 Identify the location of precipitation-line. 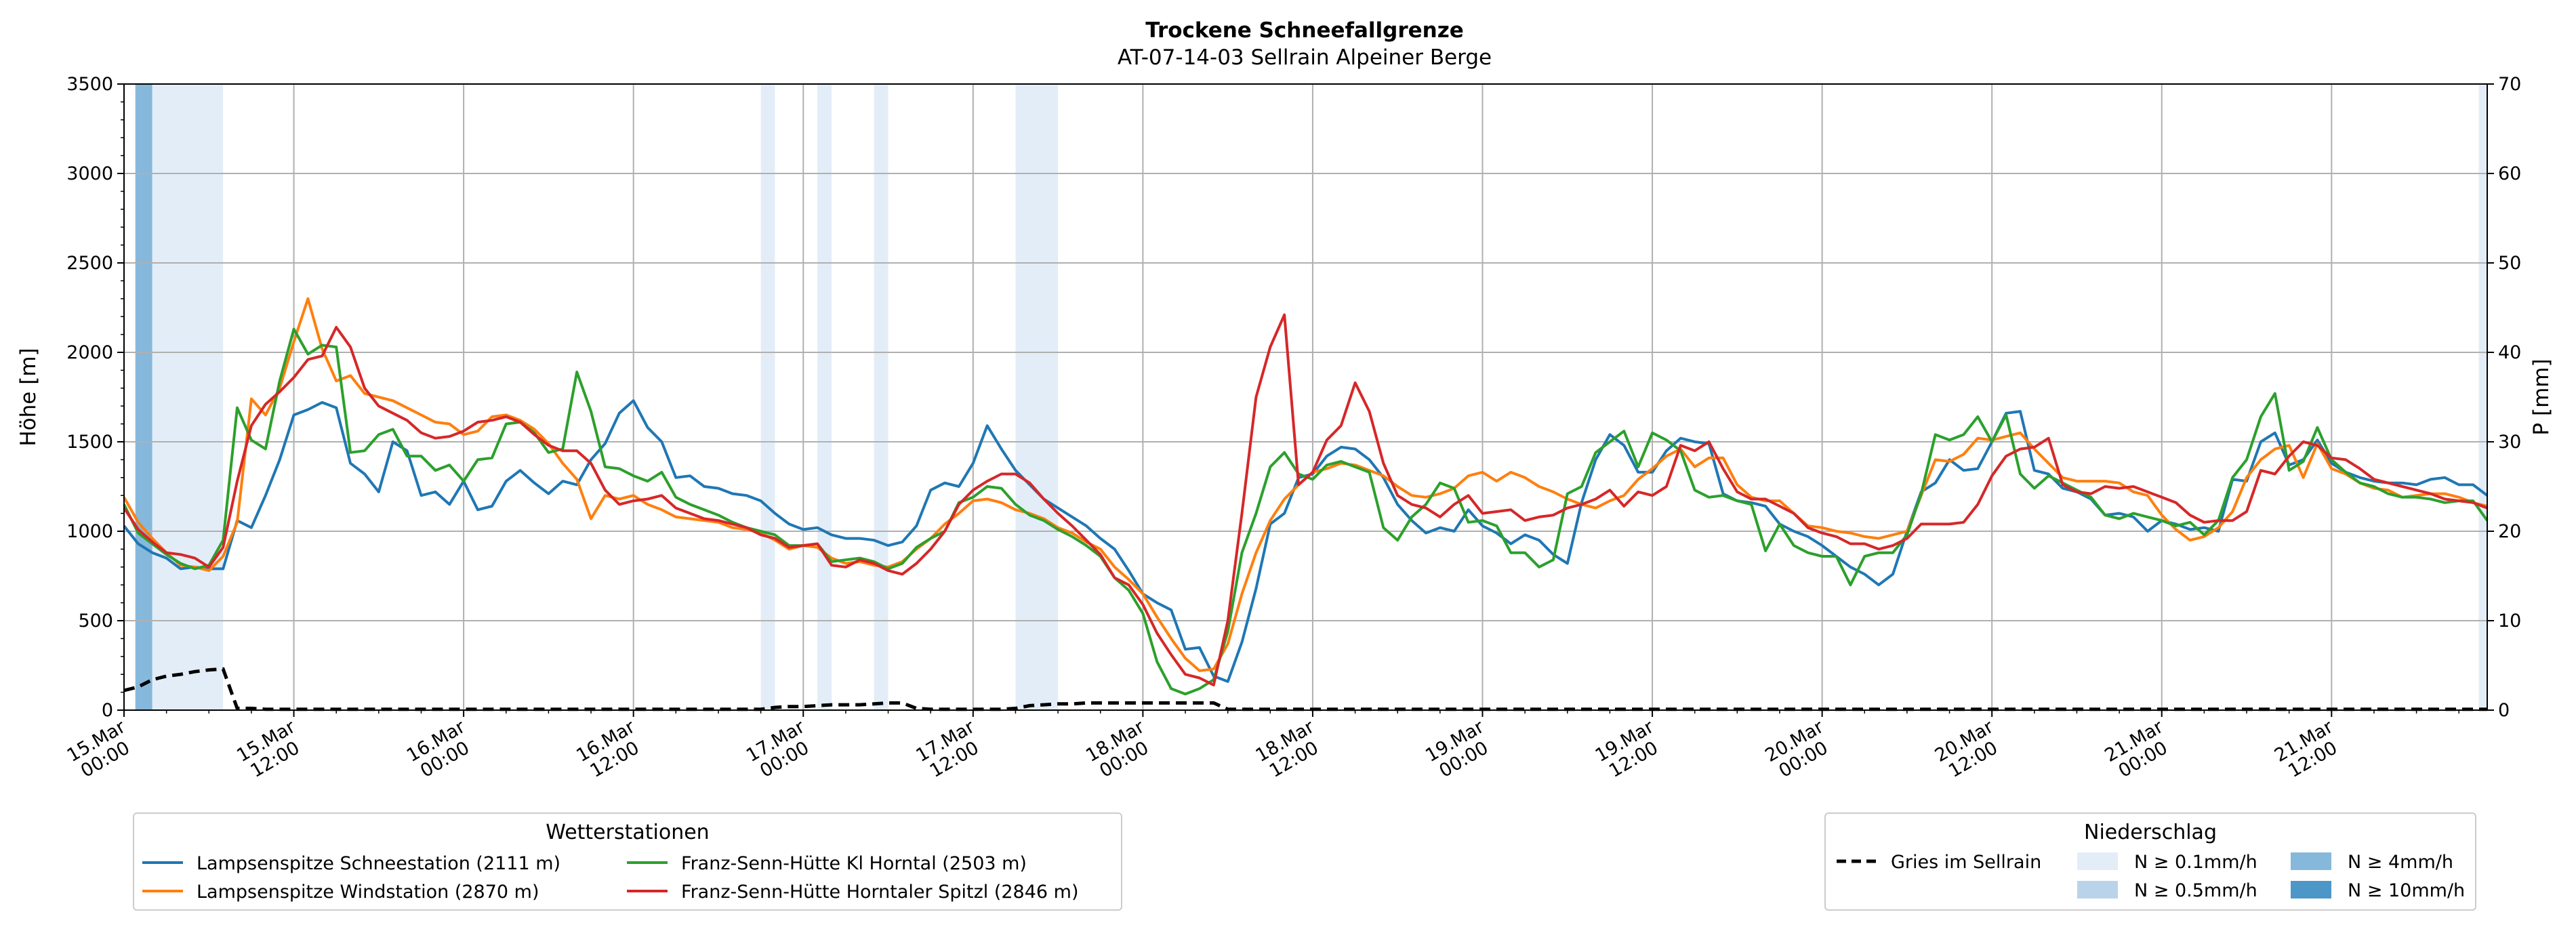
(1305, 689).